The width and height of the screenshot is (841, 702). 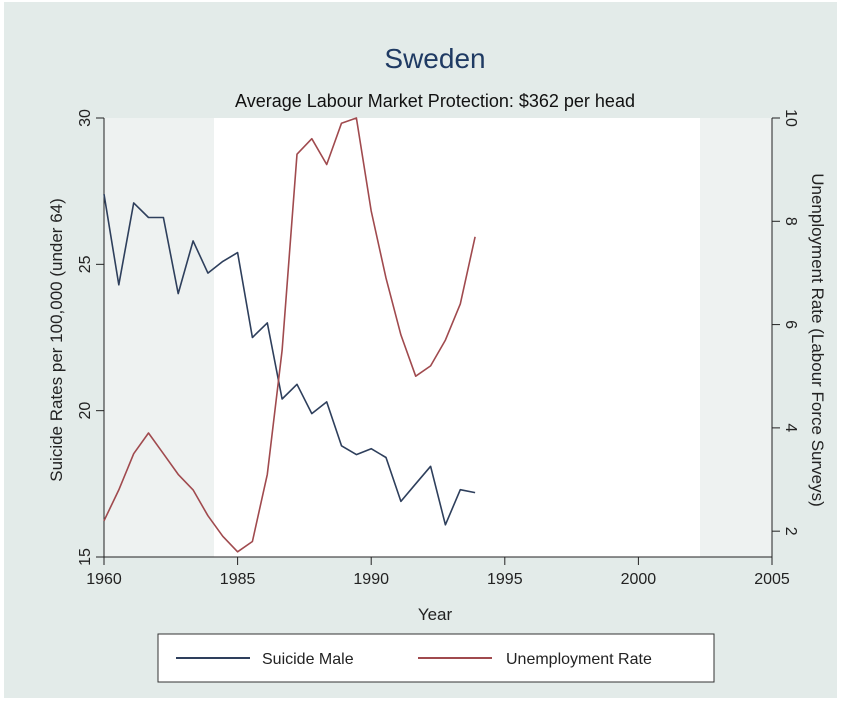 I want to click on y-right-tick-label: 6, so click(x=790, y=324).